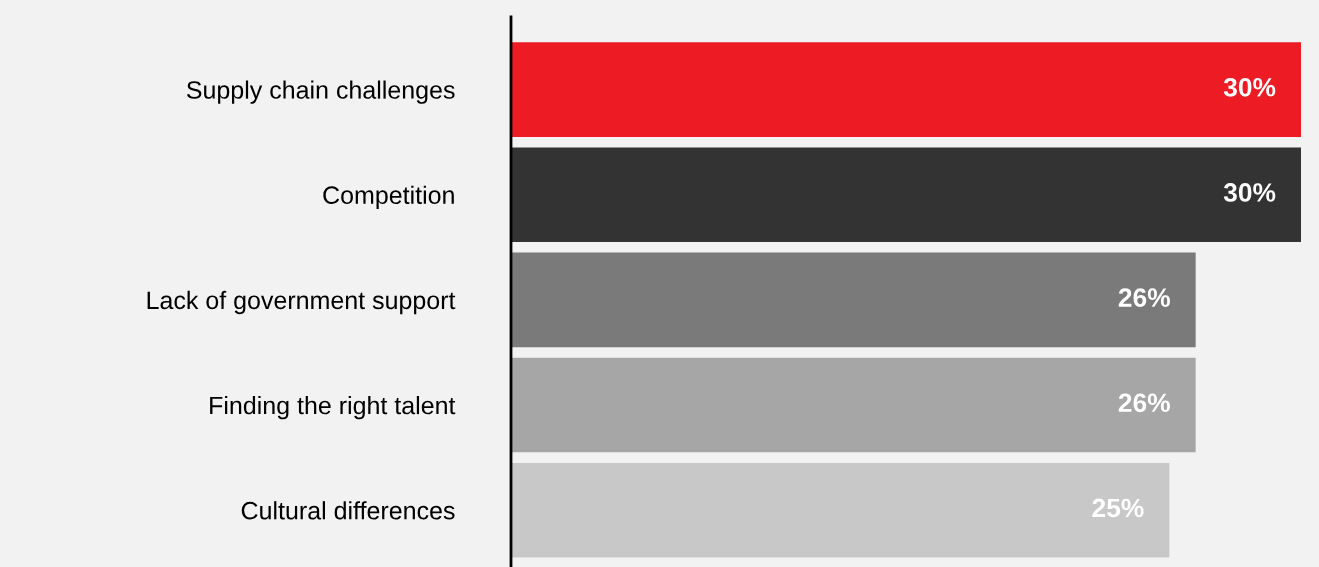 This screenshot has width=1319, height=567. Describe the element at coordinates (348, 510) in the screenshot. I see `y-tick-label: Cultural differences` at that location.